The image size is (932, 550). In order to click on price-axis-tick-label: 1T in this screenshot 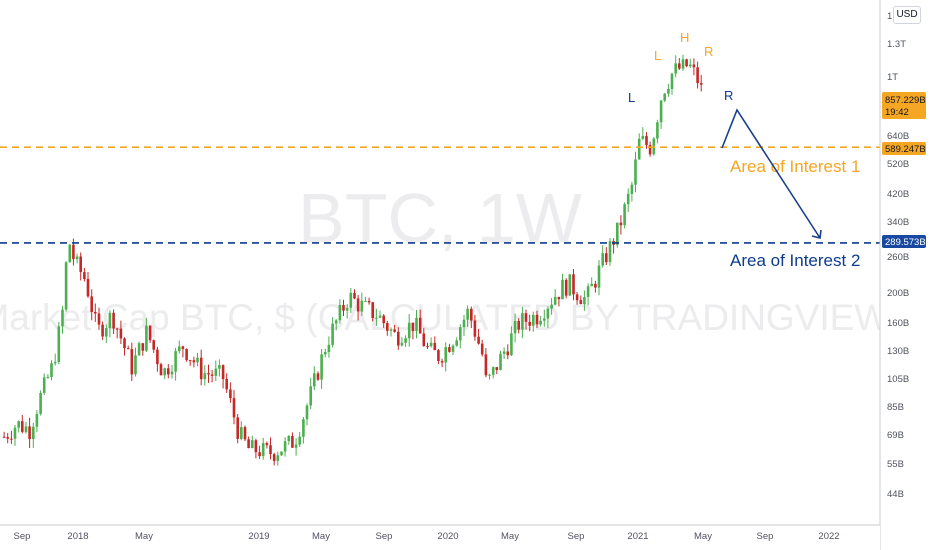, I will do `click(892, 77)`.